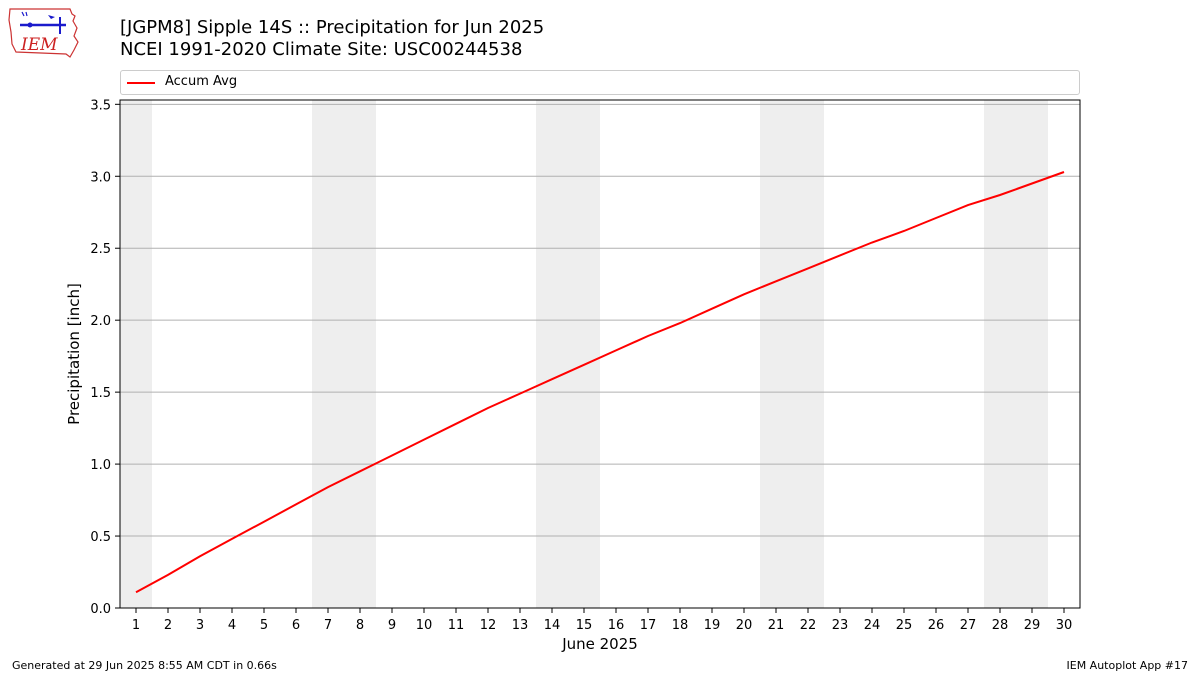  What do you see at coordinates (100, 465) in the screenshot?
I see `y-tick-label: 1.0` at bounding box center [100, 465].